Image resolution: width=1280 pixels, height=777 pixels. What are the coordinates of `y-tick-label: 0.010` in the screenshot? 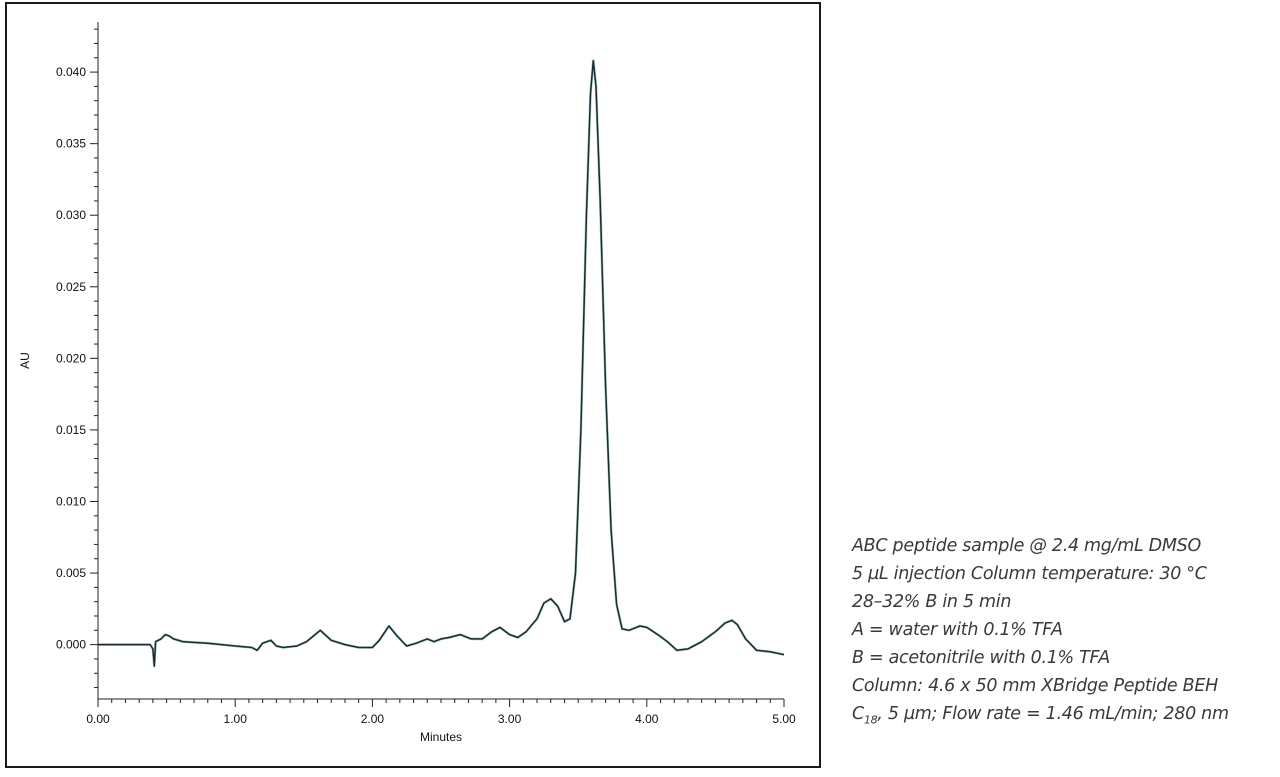 It's located at (71, 501).